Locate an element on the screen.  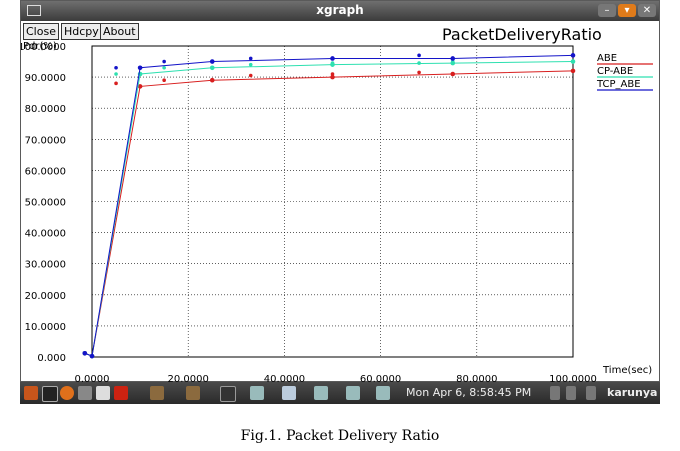
close-button: Close is located at coordinates (41, 31).